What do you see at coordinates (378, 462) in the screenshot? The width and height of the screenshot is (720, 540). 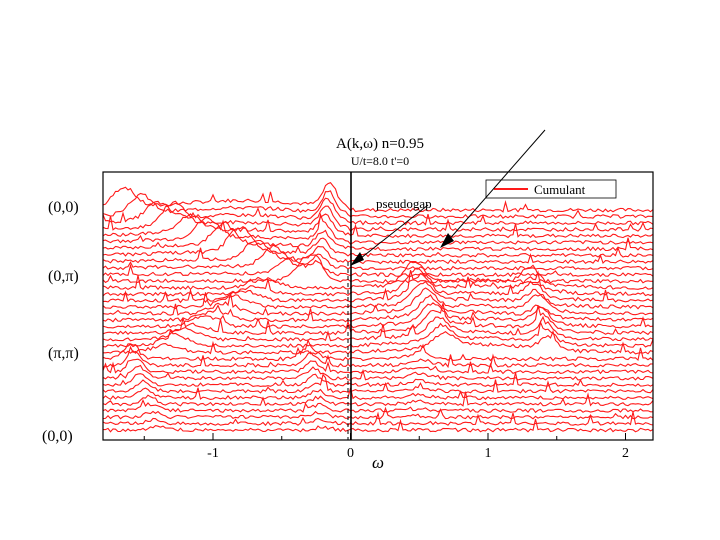 I see `x-axis-label: ω` at bounding box center [378, 462].